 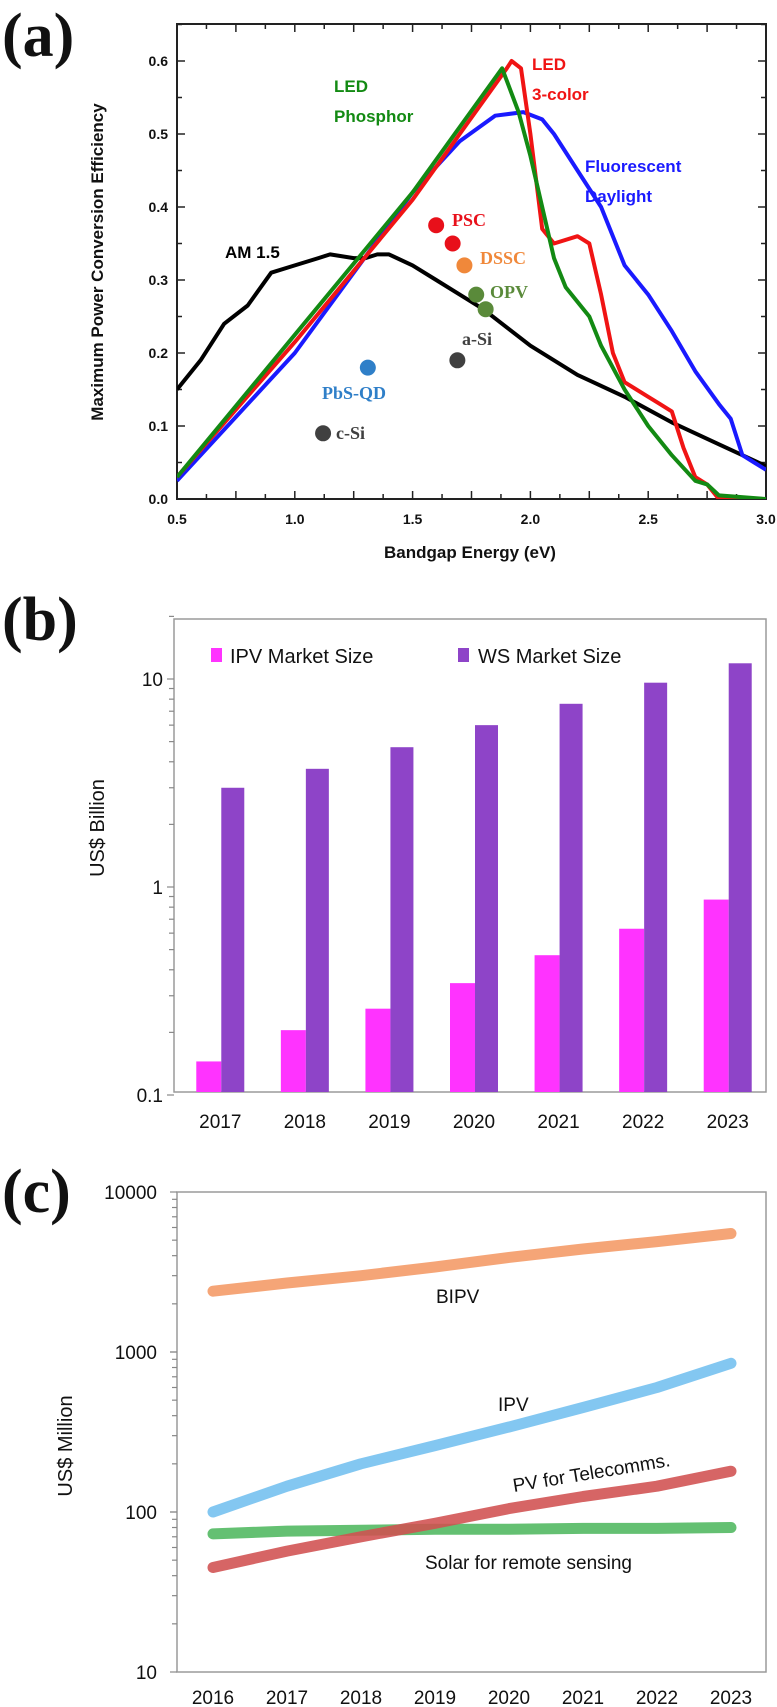 What do you see at coordinates (350, 433) in the screenshot?
I see `point-label: c-Si` at bounding box center [350, 433].